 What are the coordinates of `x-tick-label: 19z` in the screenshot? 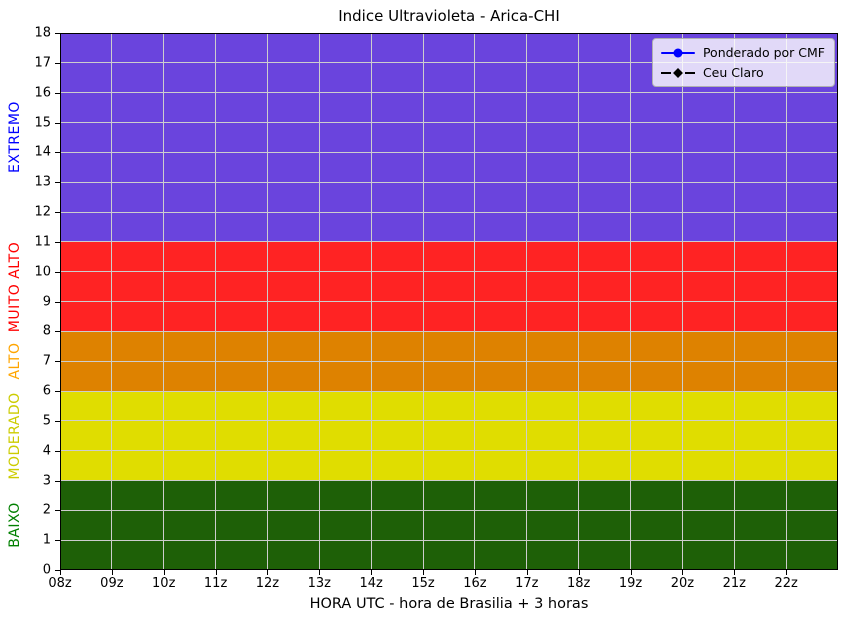 It's located at (630, 583).